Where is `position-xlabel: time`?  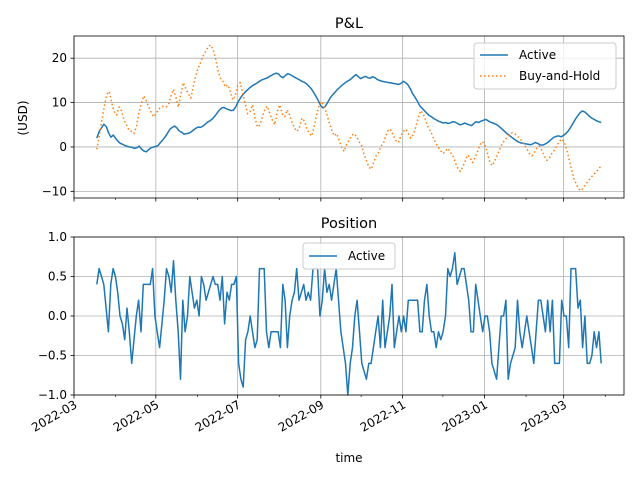
position-xlabel: time is located at coordinates (348, 458).